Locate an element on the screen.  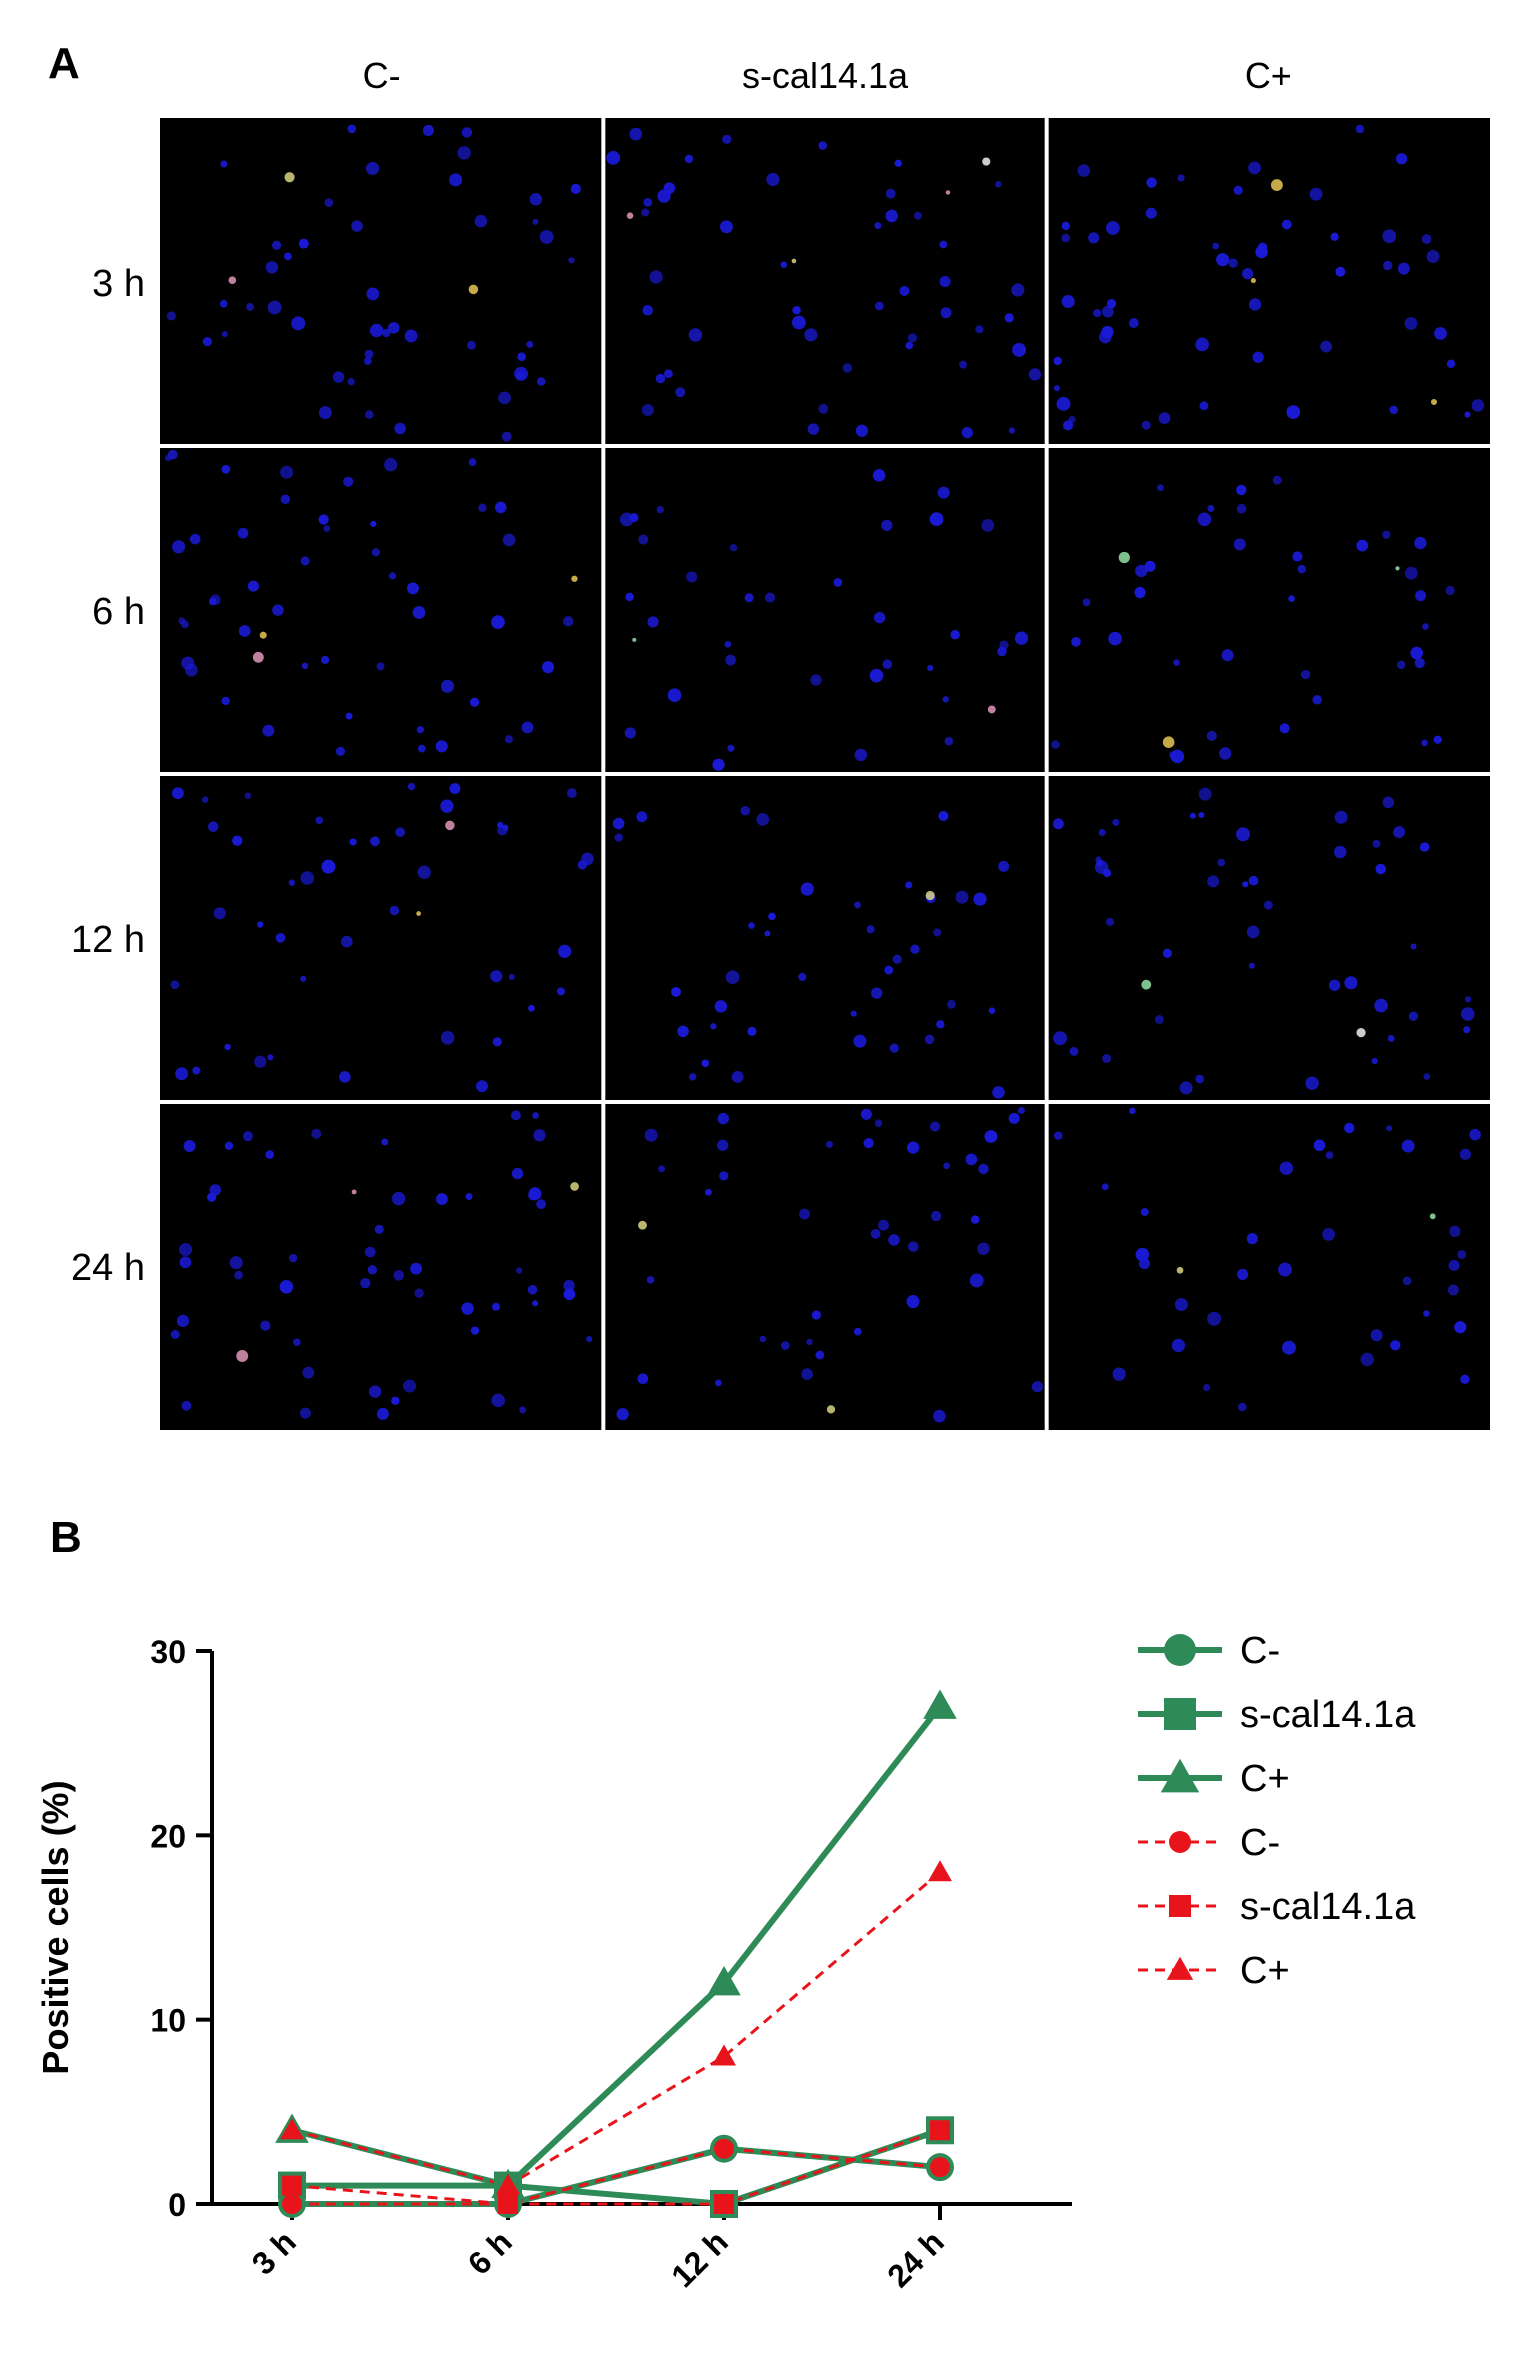
data-point-s-cal14-1a-6-h is located at coordinates (508, 2204).